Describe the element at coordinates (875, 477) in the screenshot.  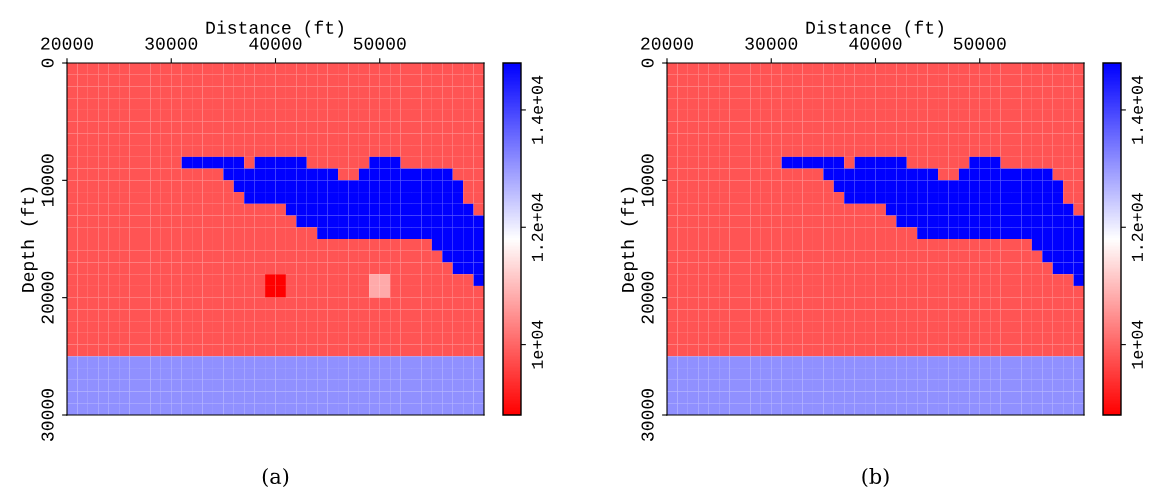
I see `text: (b)` at that location.